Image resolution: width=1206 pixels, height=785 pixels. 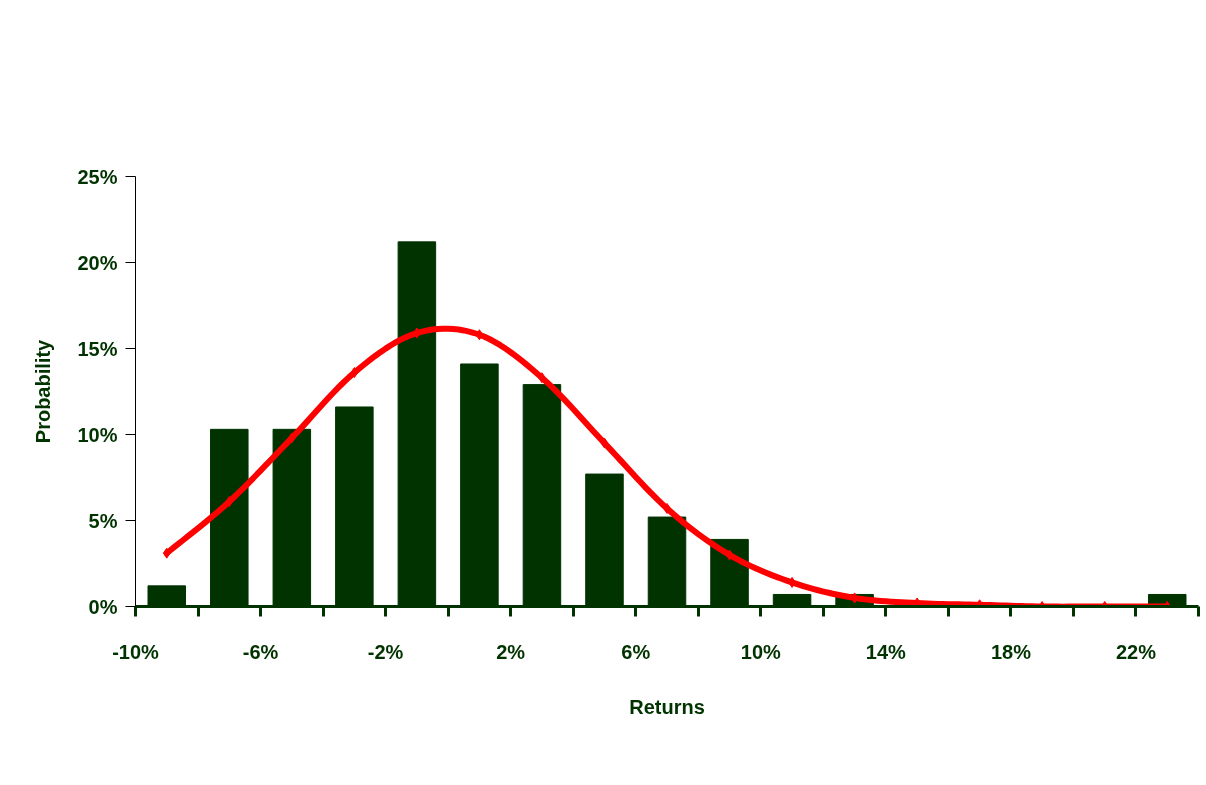 I want to click on y-axis-title: Probability, so click(x=43, y=391).